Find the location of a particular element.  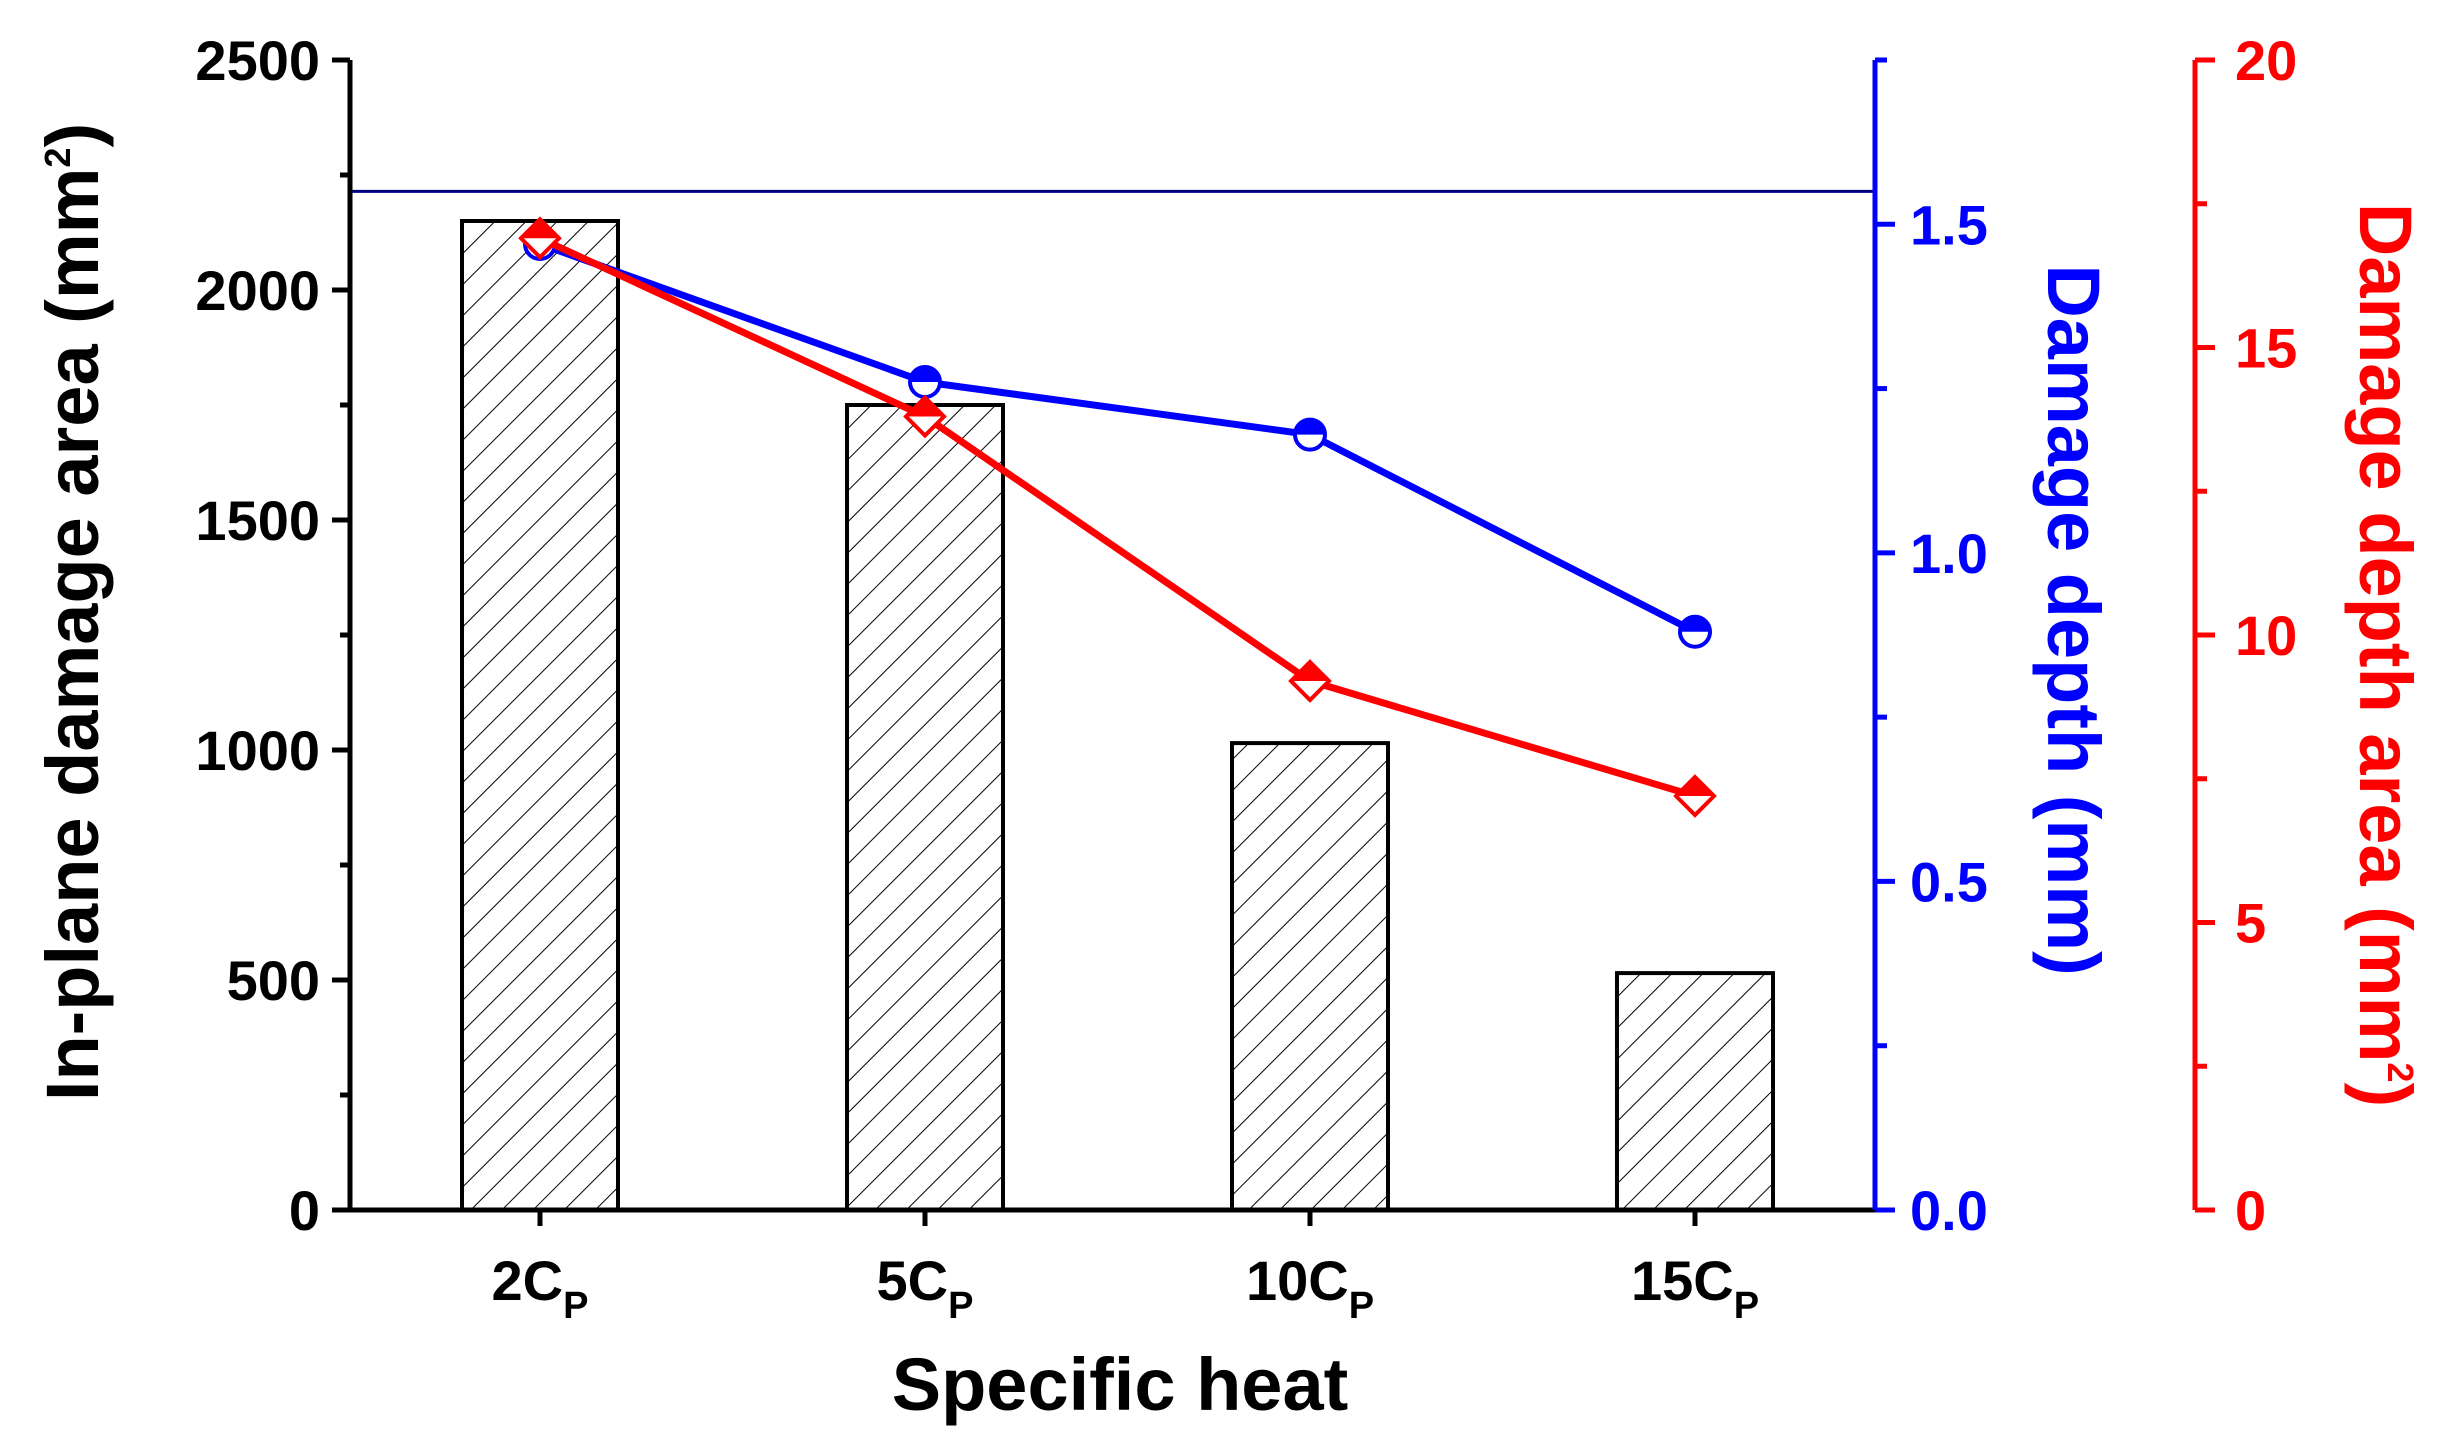

bar-5cp is located at coordinates (925, 807).